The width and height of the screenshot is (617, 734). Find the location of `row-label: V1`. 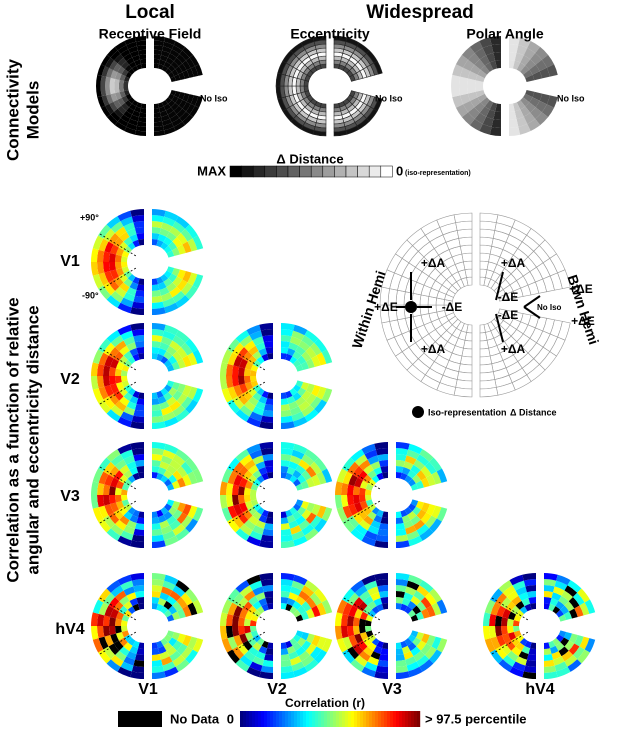

row-label: V1 is located at coordinates (70, 261).